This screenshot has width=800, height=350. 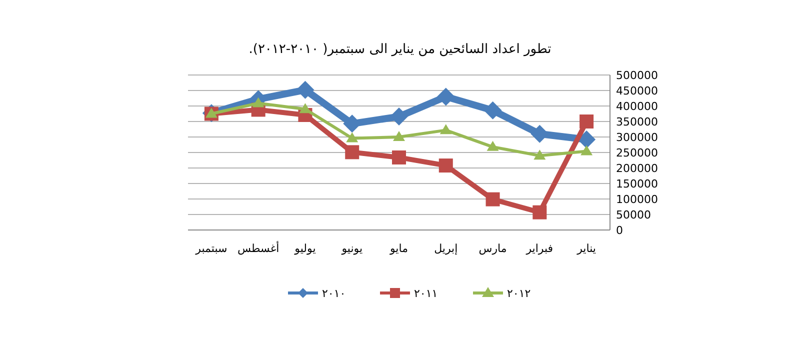 I want to click on x-tick-label: أغسطس, so click(x=258, y=248).